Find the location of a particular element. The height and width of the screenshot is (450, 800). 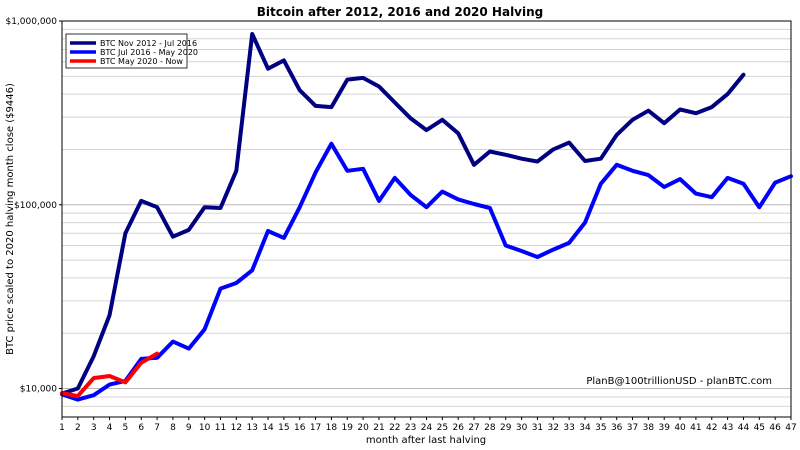

x-tick-label: 1 is located at coordinates (62, 428).